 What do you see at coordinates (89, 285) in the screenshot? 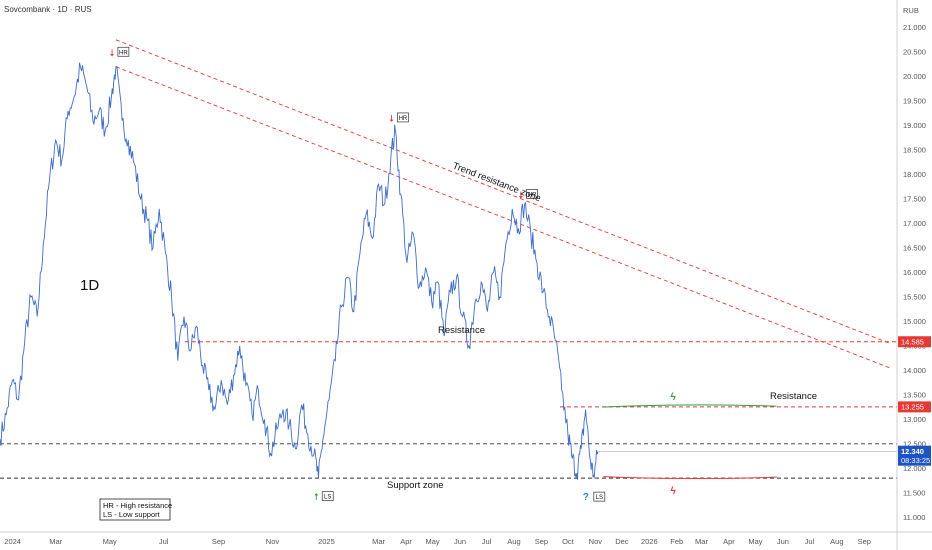
I see `timeframe-label: 1D` at bounding box center [89, 285].